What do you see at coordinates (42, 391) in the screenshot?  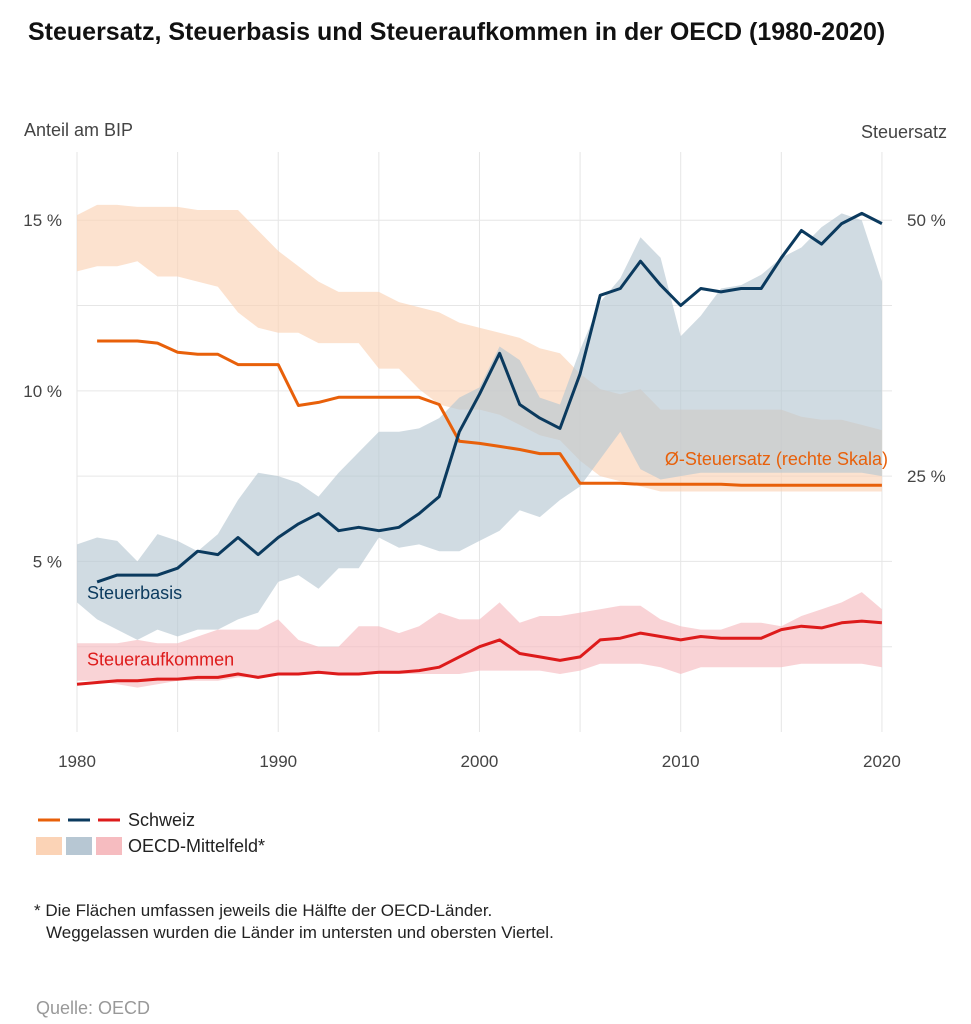 I see `left-tick-label: 10 %` at bounding box center [42, 391].